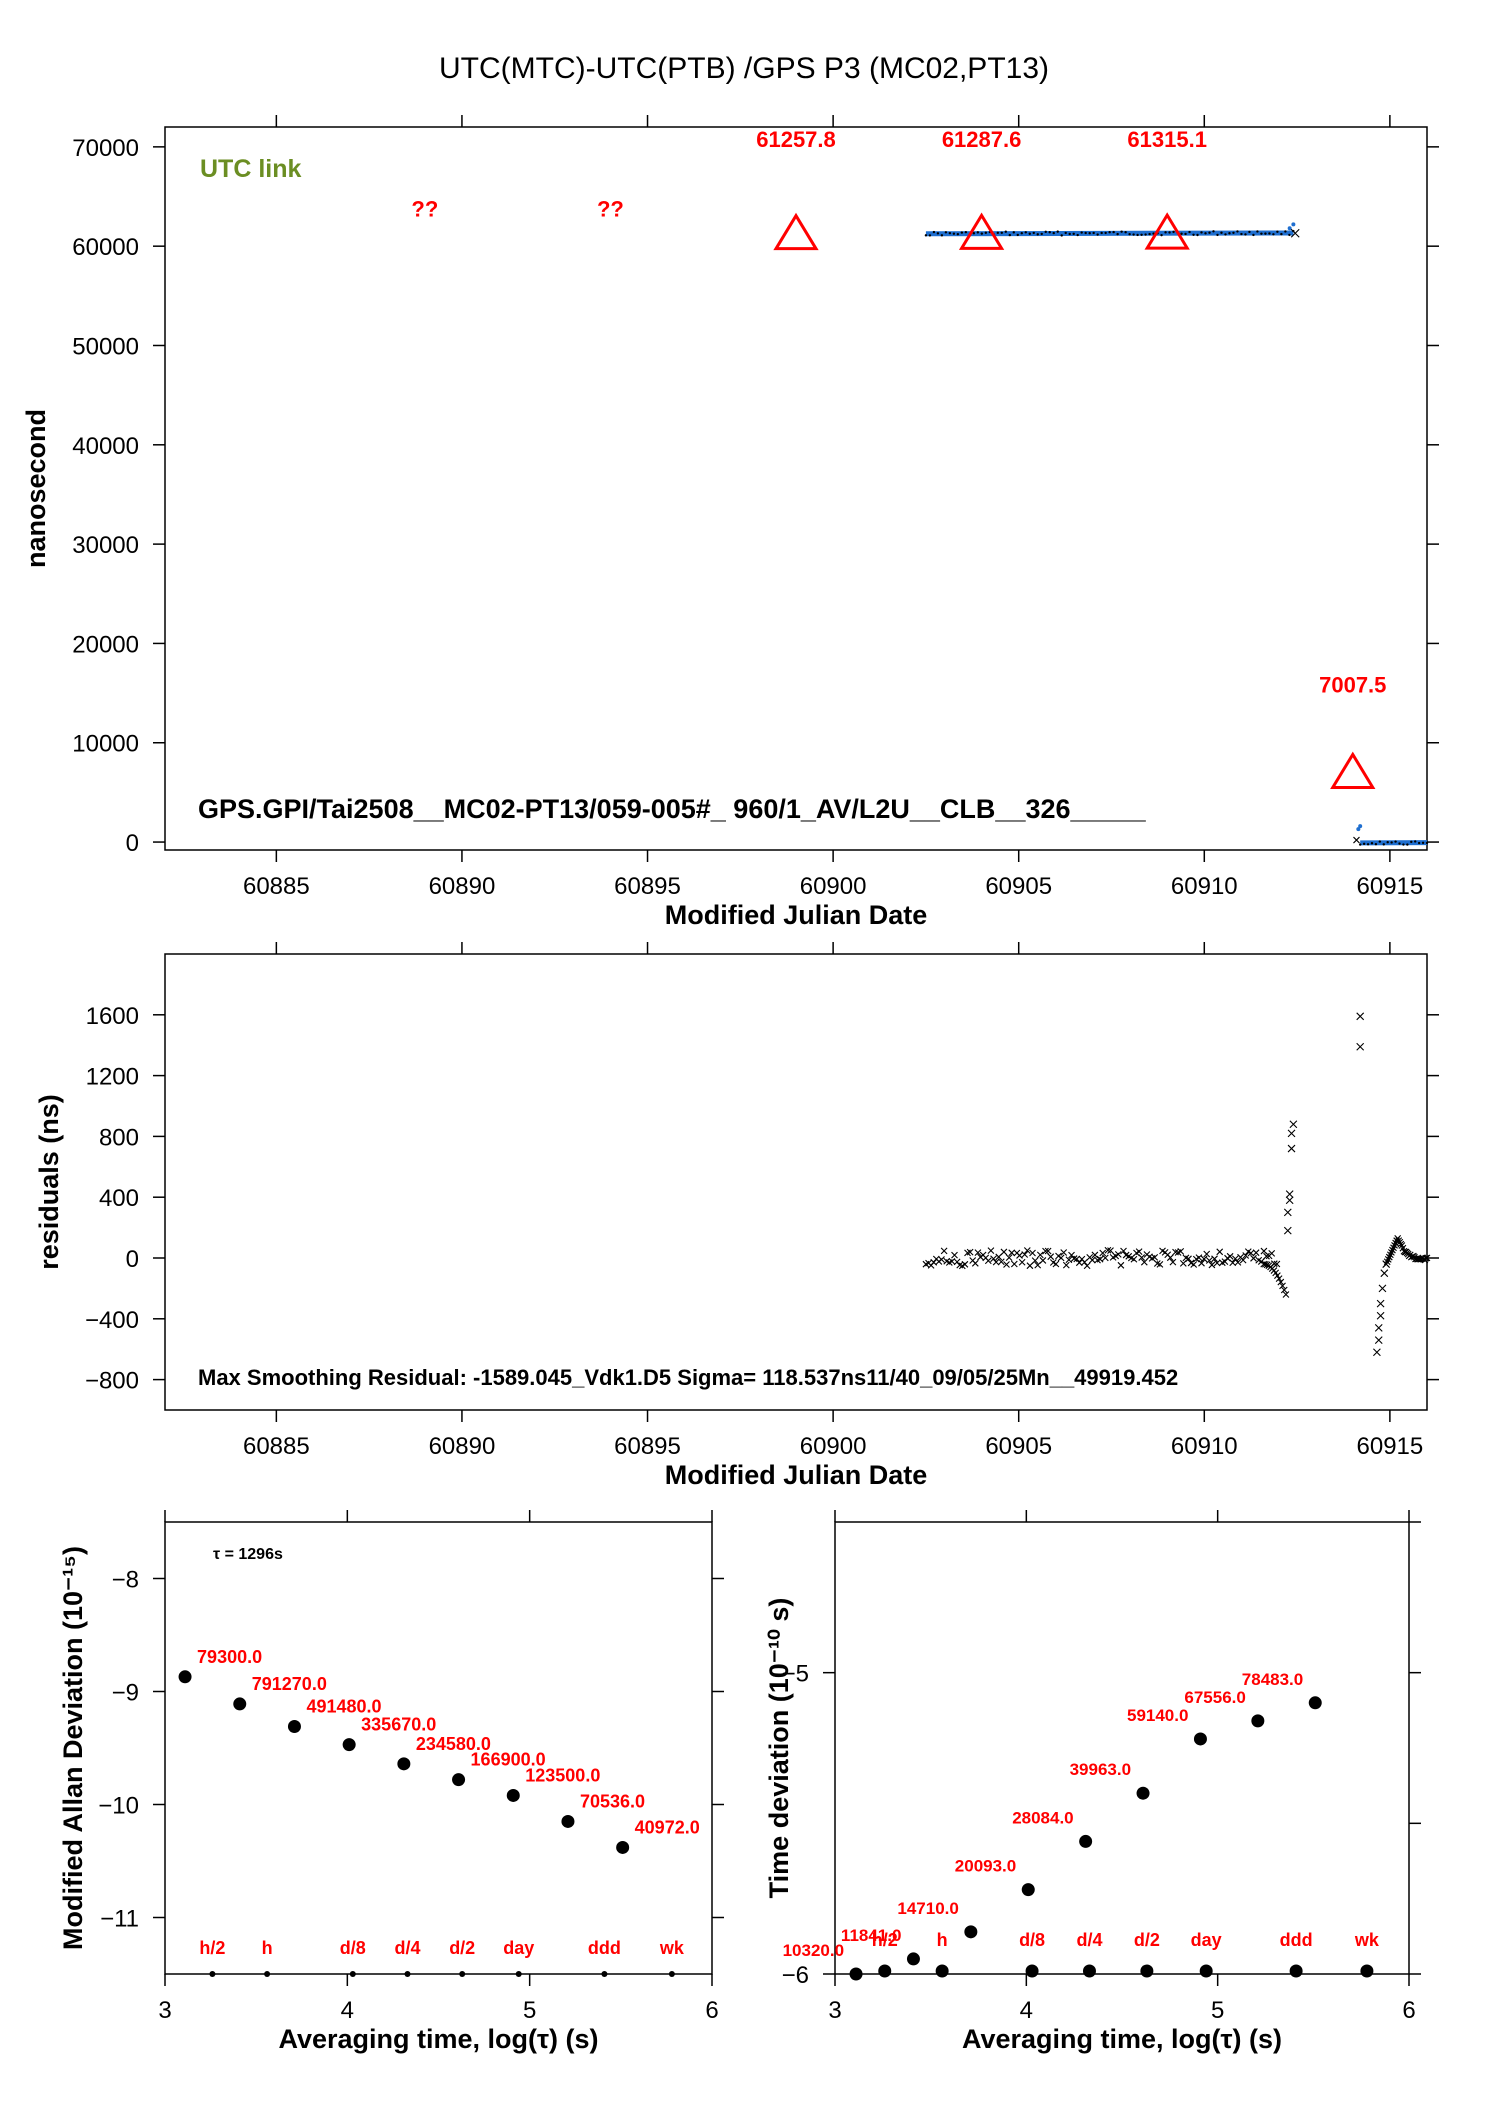 This screenshot has height=2105, width=1488. What do you see at coordinates (112, 1320) in the screenshot?
I see `res-y-tick-label: −400` at bounding box center [112, 1320].